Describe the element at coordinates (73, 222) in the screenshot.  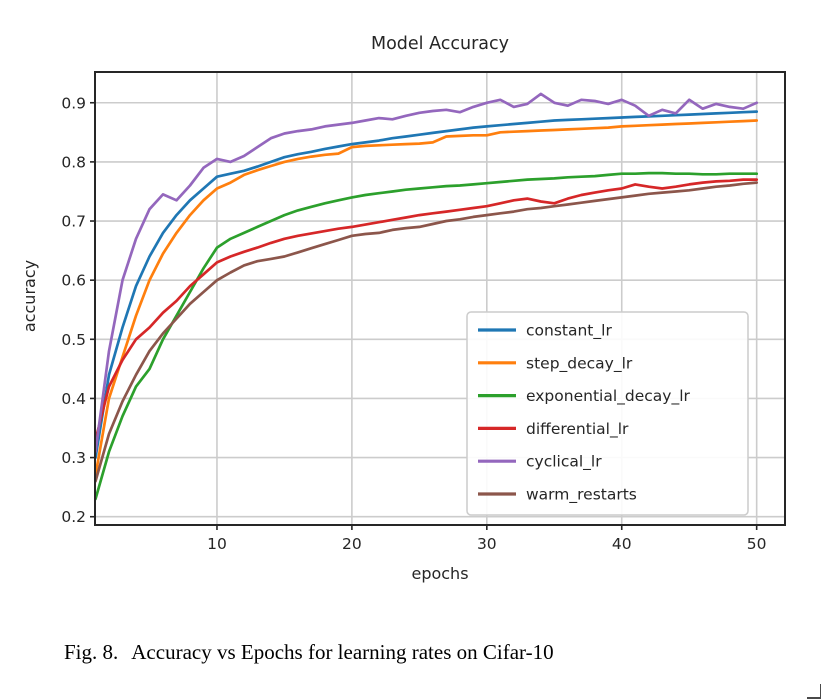
I see `y-tick-label: 0.7` at that location.